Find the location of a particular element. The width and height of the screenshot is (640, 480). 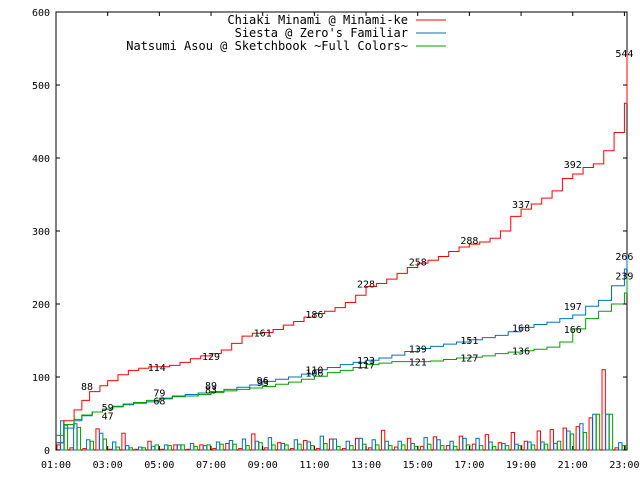

data-label: 392 is located at coordinates (573, 165).